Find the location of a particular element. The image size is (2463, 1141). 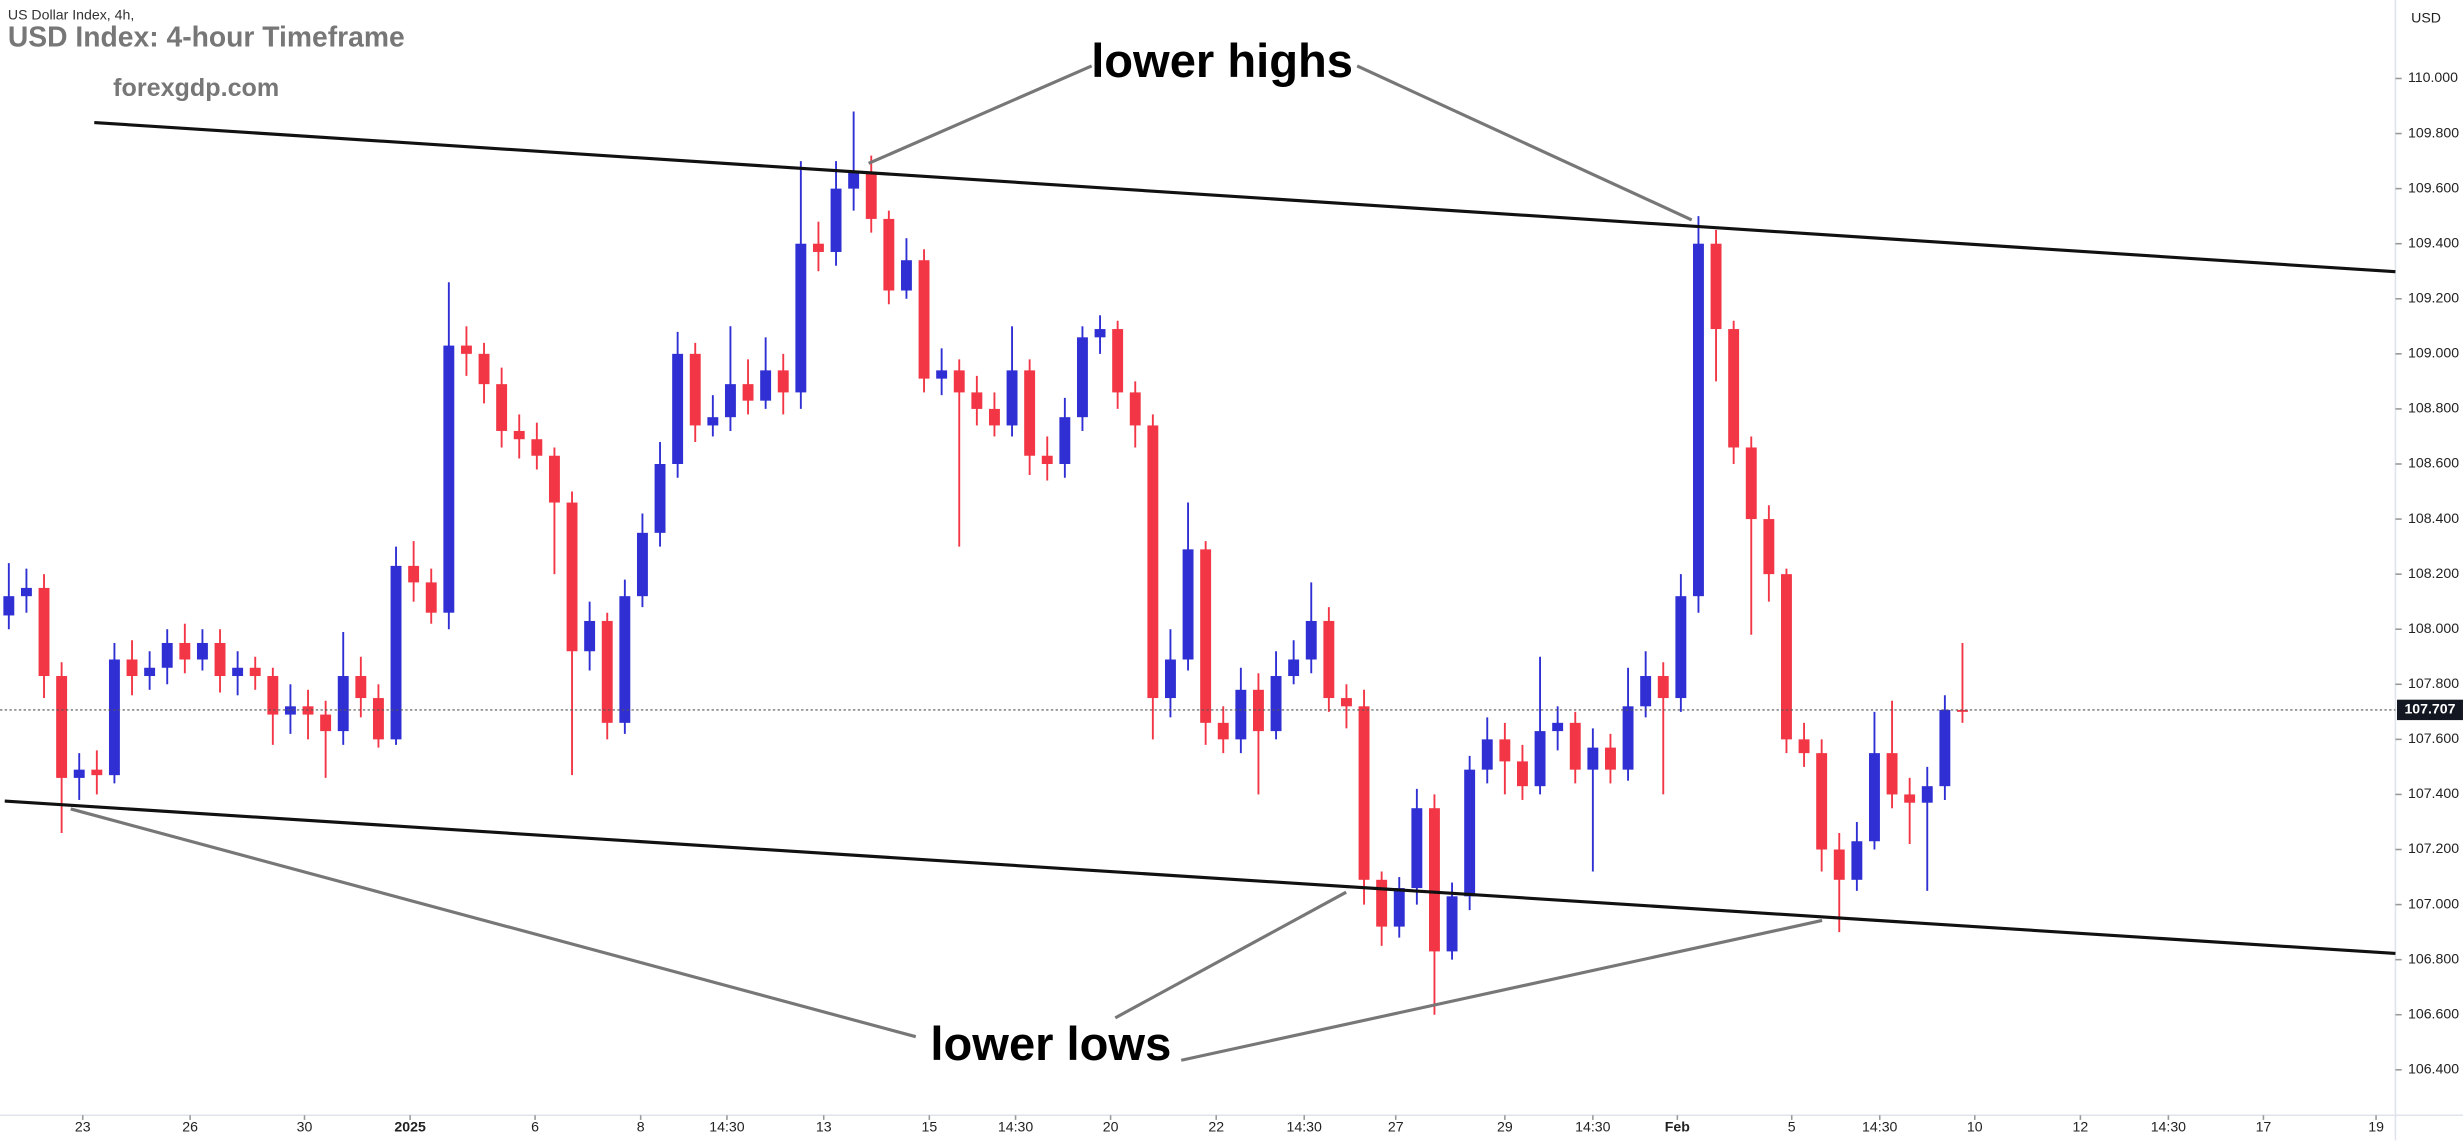

watermark: forexgdp.com is located at coordinates (196, 88).